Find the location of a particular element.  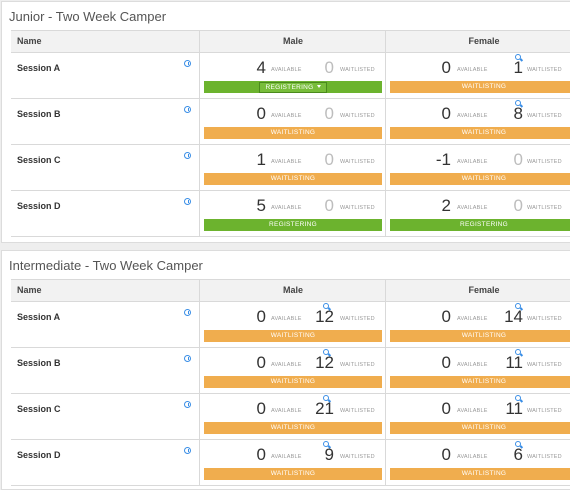

available-count: 5 is located at coordinates (261, 205).